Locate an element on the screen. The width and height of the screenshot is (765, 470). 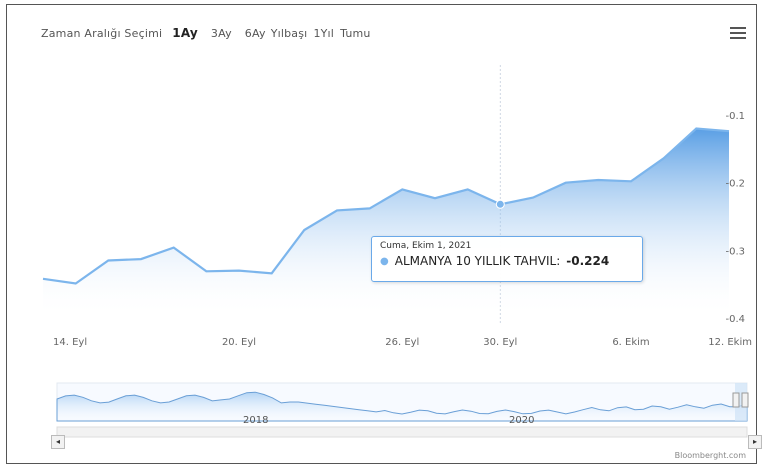
range-button-1ay: 1Ay is located at coordinates (185, 33).